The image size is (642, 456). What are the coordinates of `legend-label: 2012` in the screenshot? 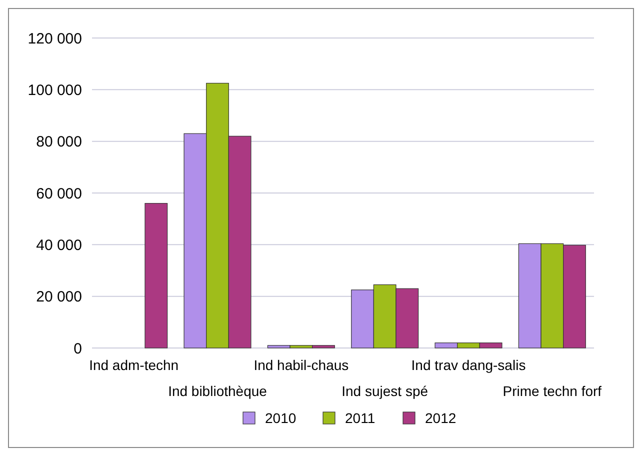 It's located at (440, 418).